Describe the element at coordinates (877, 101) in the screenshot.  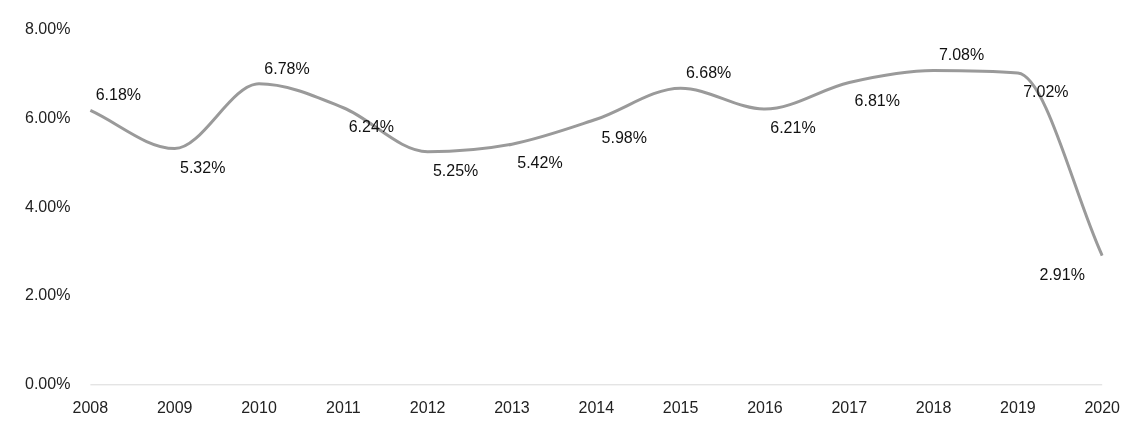
I see `data-label: 6.81%` at that location.